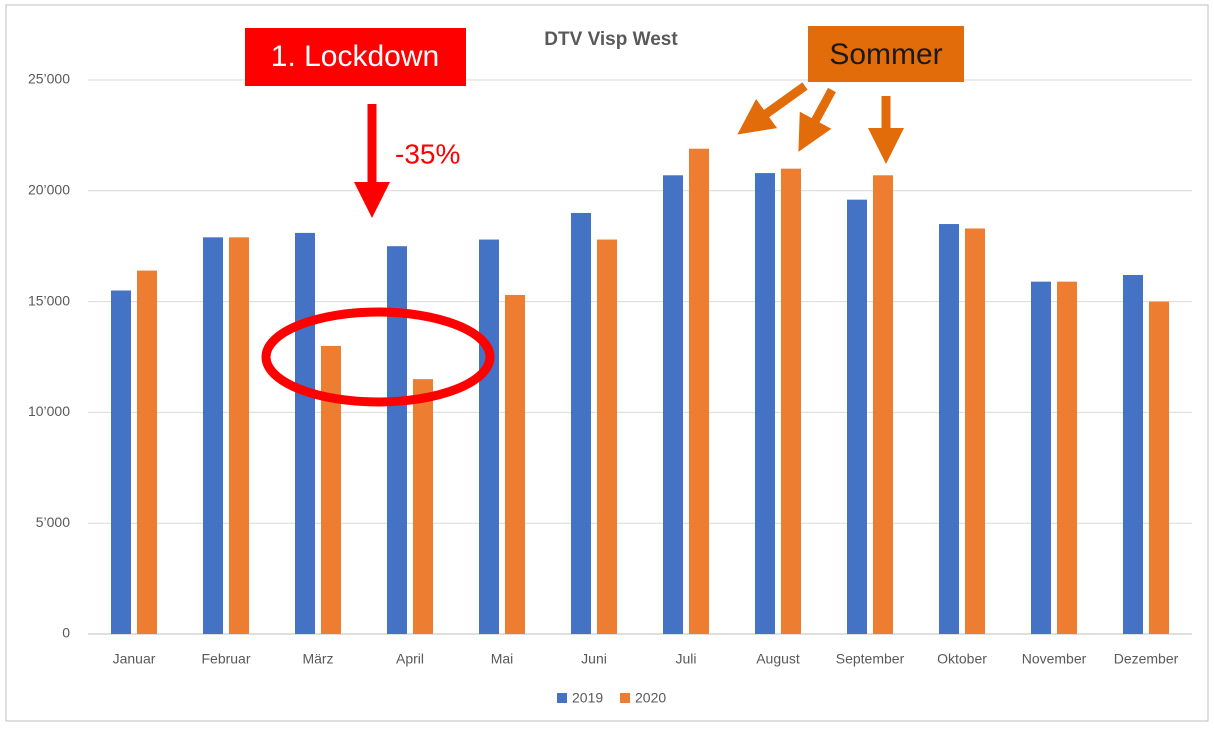 Image resolution: width=1214 pixels, height=730 pixels. What do you see at coordinates (49, 300) in the screenshot?
I see `y-tick-label: 15’000` at bounding box center [49, 300].